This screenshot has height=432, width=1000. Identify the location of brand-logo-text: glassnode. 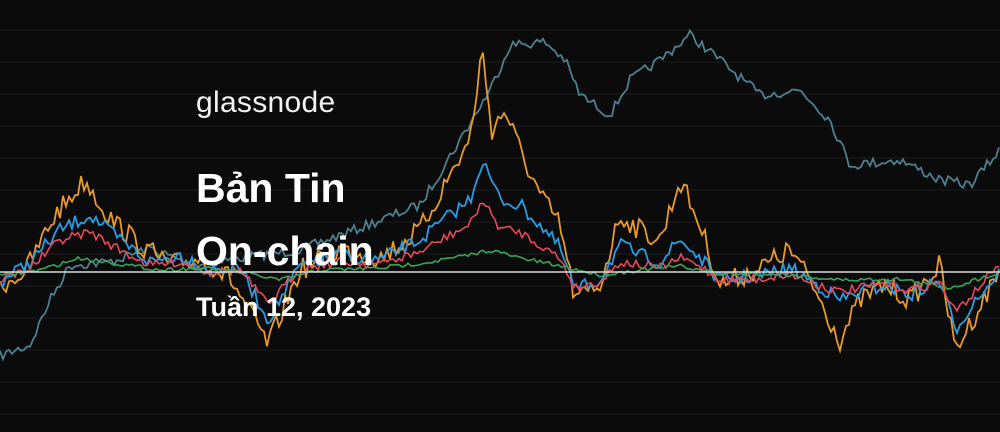
(266, 102).